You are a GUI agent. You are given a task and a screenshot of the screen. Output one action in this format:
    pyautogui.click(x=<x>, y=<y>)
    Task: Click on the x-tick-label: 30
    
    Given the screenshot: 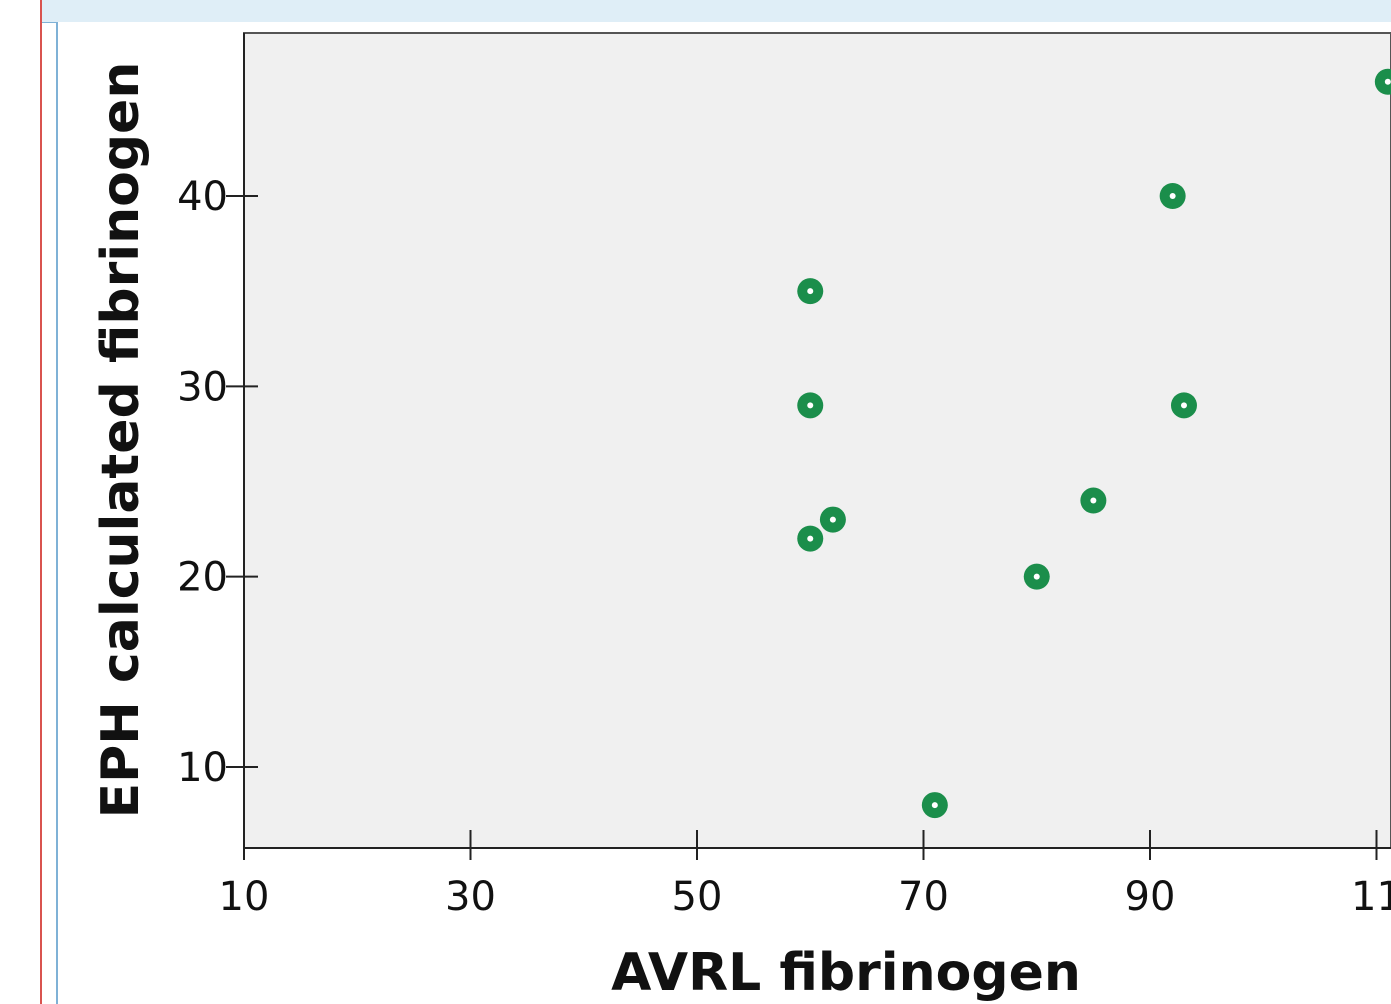 What is the action you would take?
    pyautogui.click(x=470, y=897)
    